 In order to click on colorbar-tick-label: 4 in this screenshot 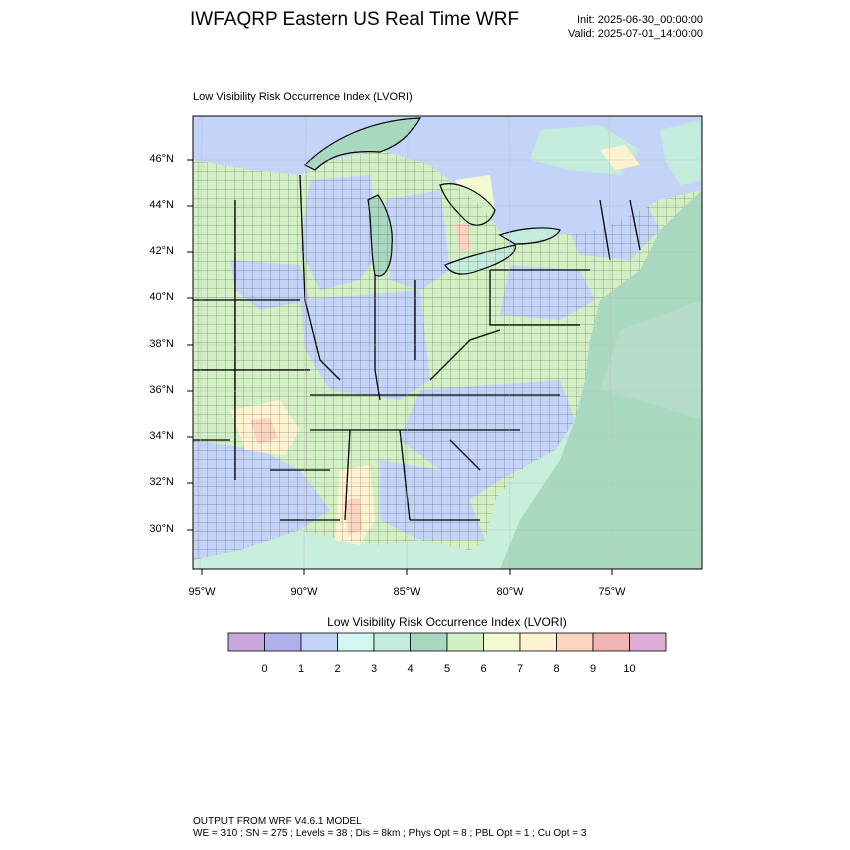, I will do `click(410, 669)`.